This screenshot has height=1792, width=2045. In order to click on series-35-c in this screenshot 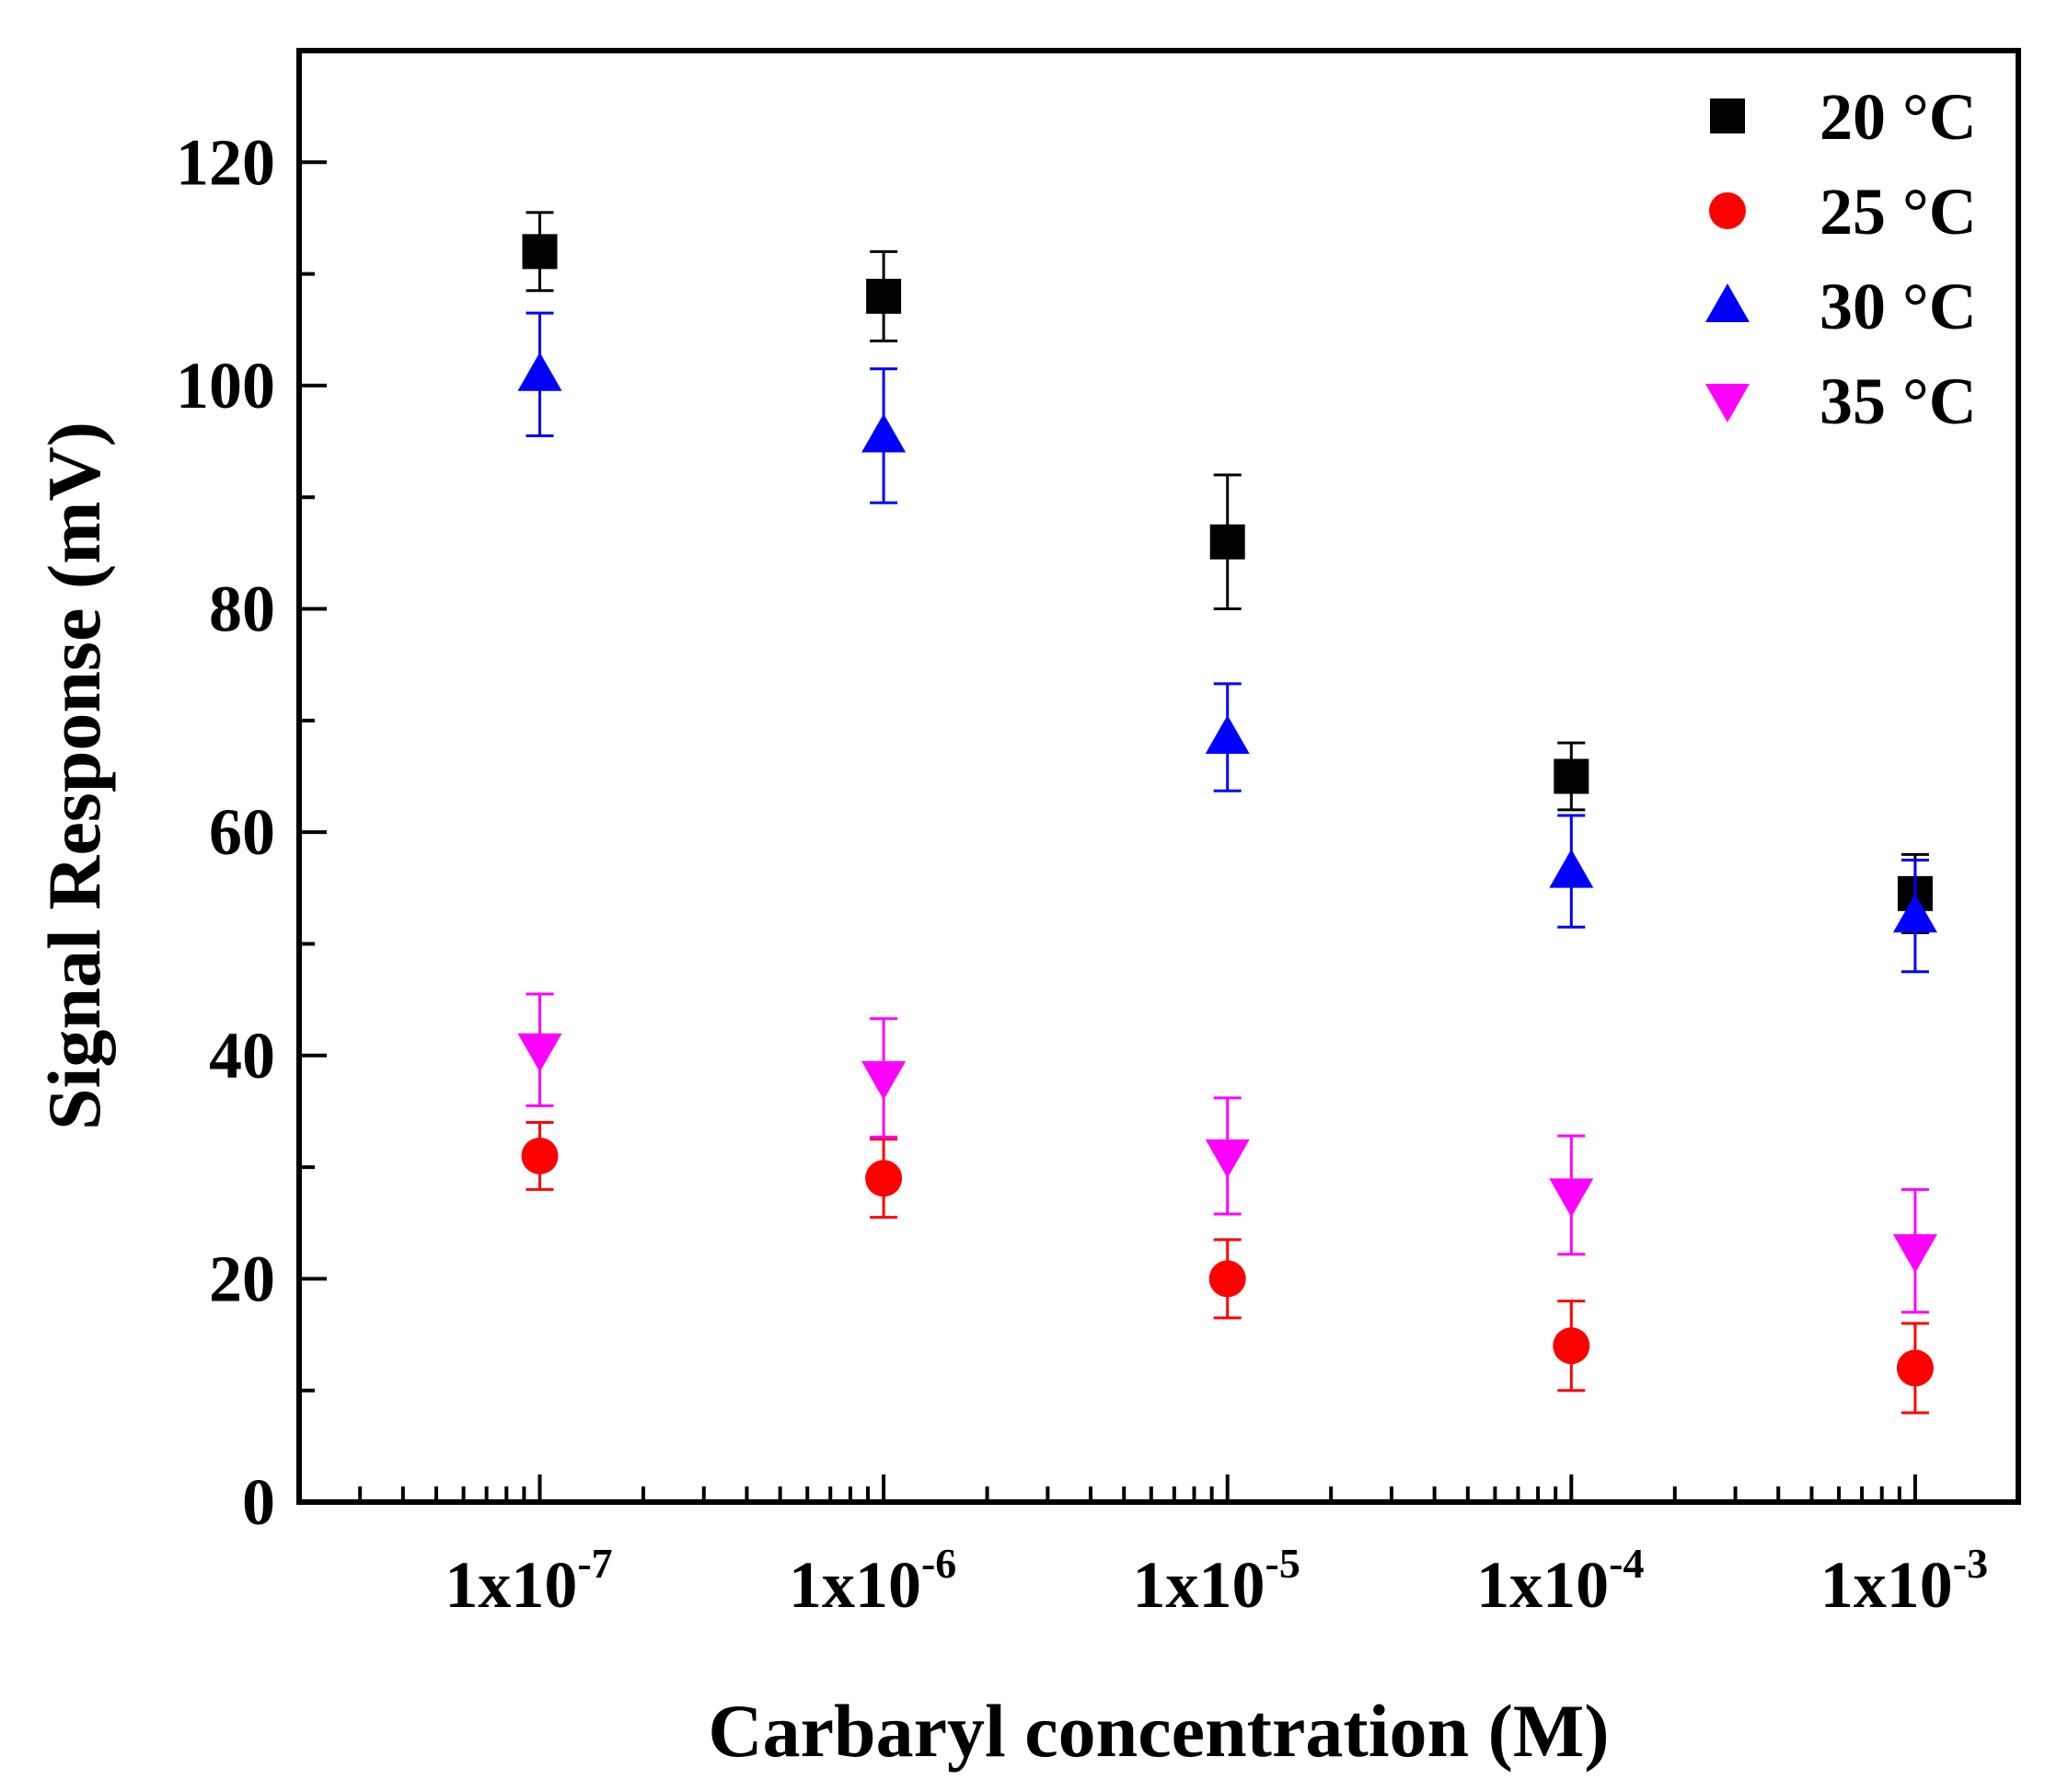, I will do `click(1227, 1153)`.